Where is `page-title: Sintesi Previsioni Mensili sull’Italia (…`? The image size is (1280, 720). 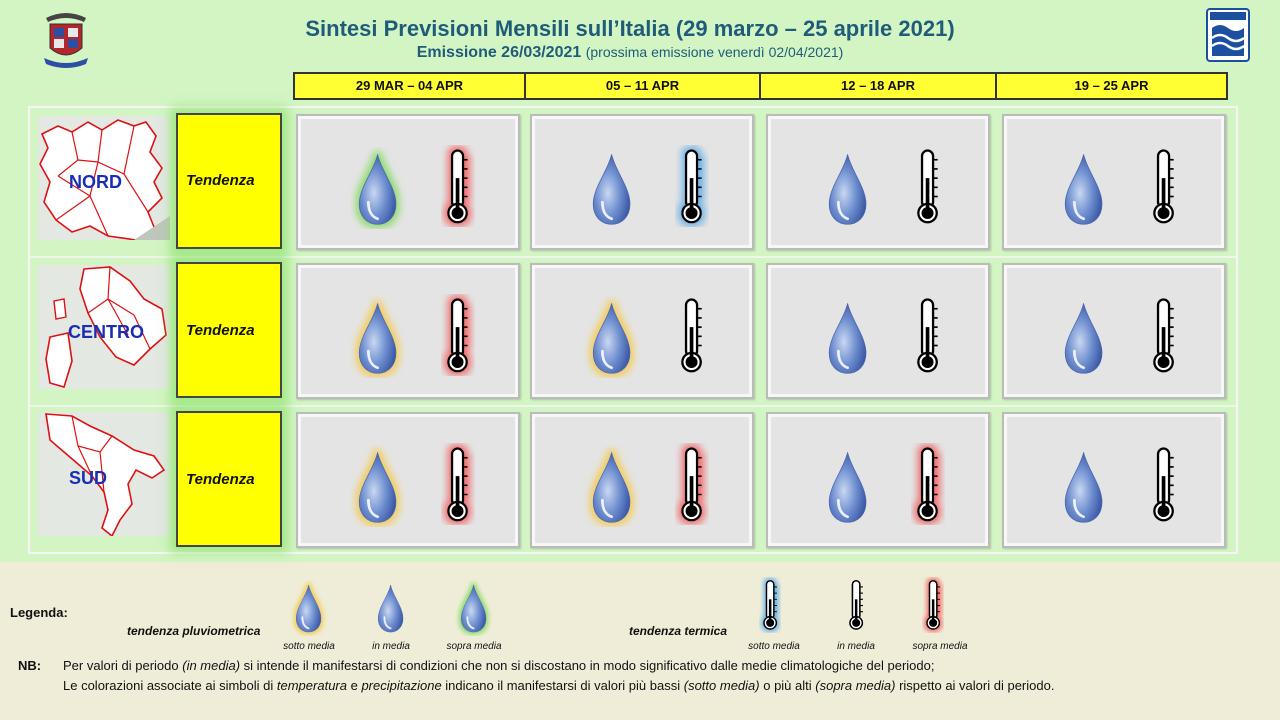
page-title: Sintesi Previsioni Mensili sull’Italia (… is located at coordinates (630, 28).